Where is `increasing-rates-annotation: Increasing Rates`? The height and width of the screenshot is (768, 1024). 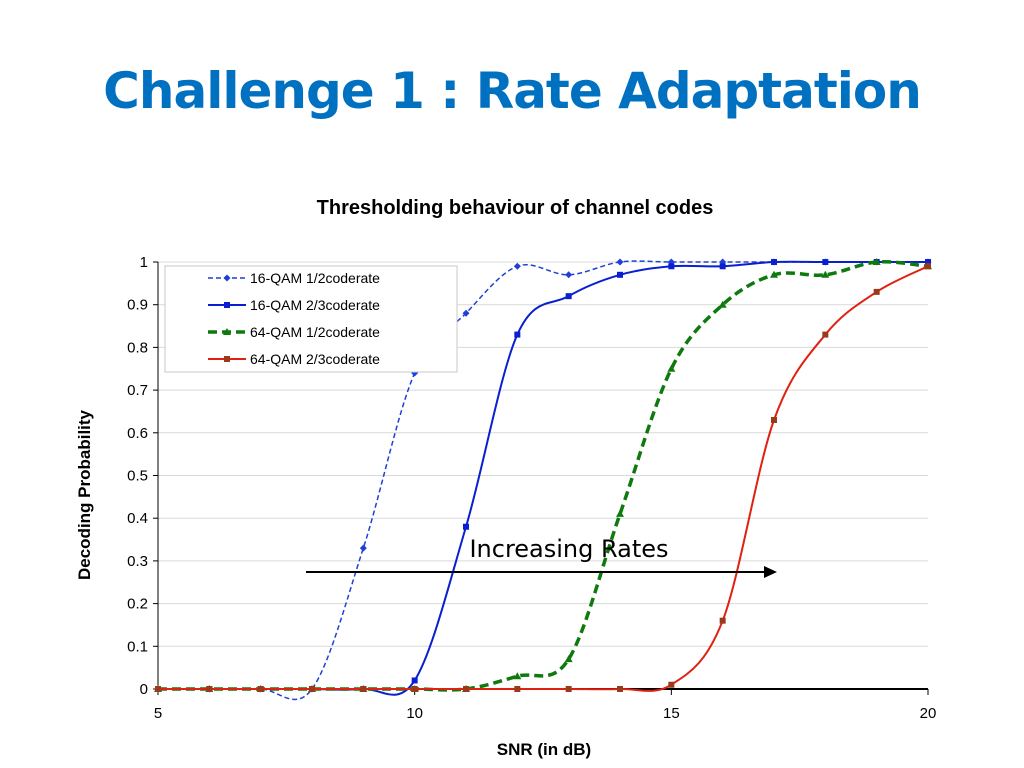
increasing-rates-annotation: Increasing Rates is located at coordinates (541, 556).